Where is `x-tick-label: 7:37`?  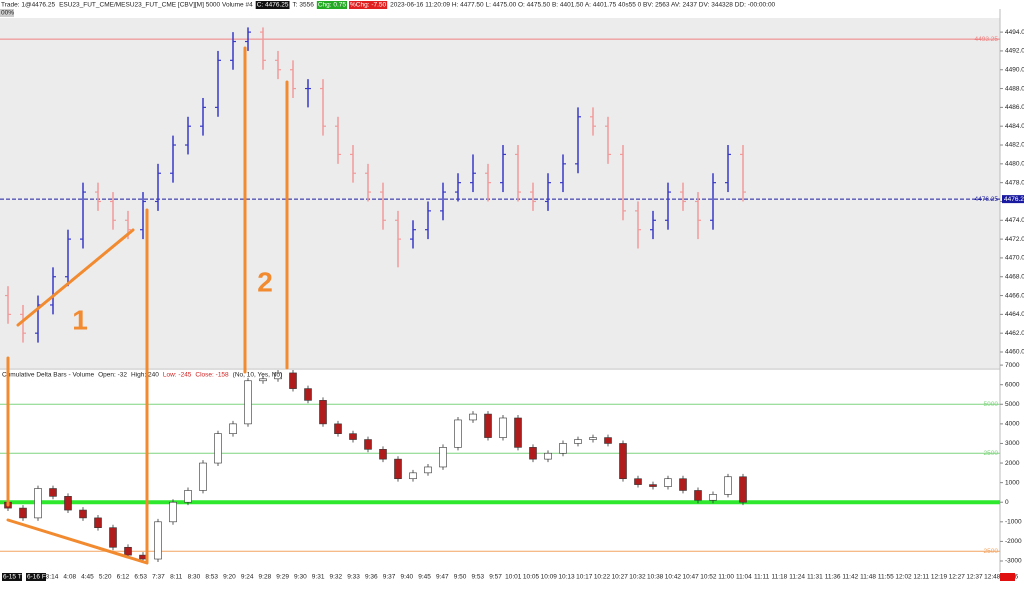
x-tick-label: 7:37 is located at coordinates (158, 577).